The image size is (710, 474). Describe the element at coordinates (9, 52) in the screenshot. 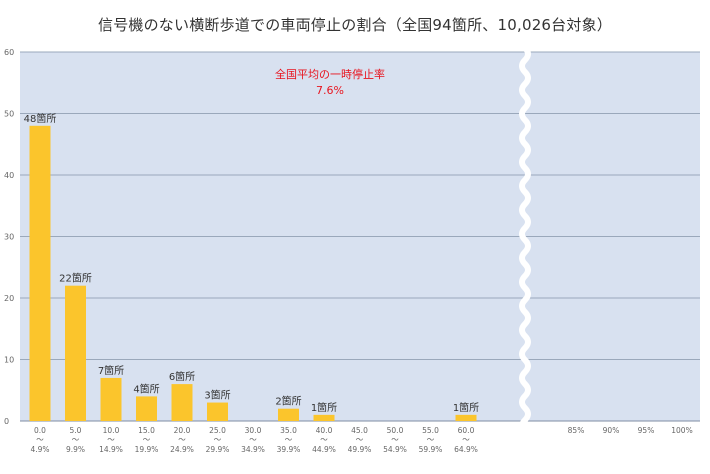

I see `y-tick-label: 60` at that location.